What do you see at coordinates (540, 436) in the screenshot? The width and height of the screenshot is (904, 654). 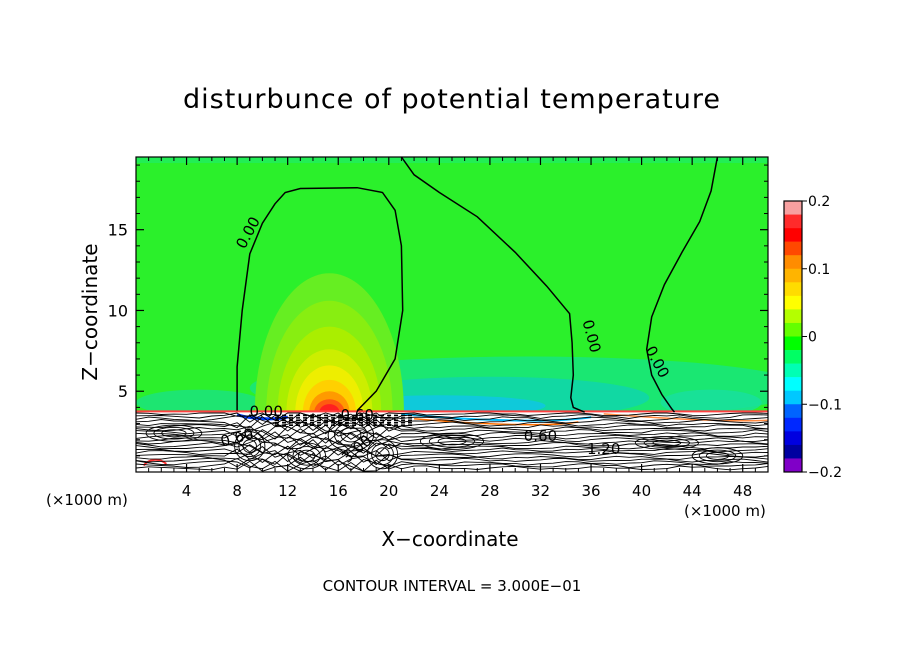 I see `contour-label-7: 0.60` at bounding box center [540, 436].